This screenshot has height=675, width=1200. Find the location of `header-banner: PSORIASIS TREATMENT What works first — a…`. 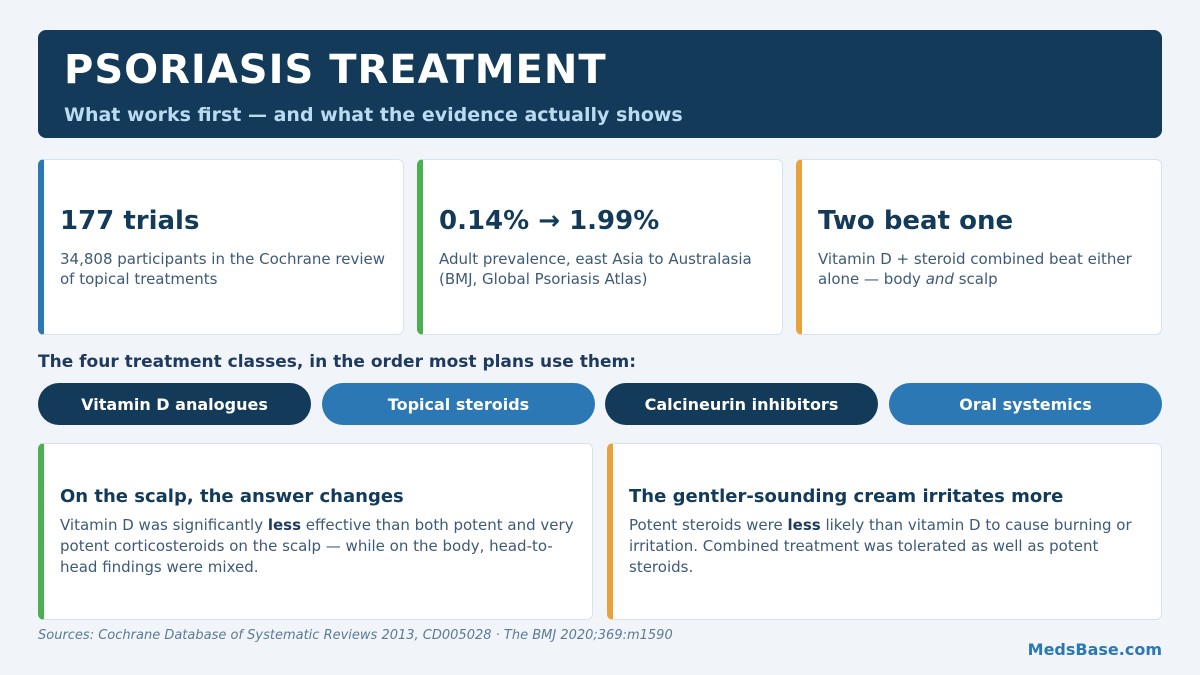

header-banner: PSORIASIS TREATMENT What works first — a… is located at coordinates (600, 84).